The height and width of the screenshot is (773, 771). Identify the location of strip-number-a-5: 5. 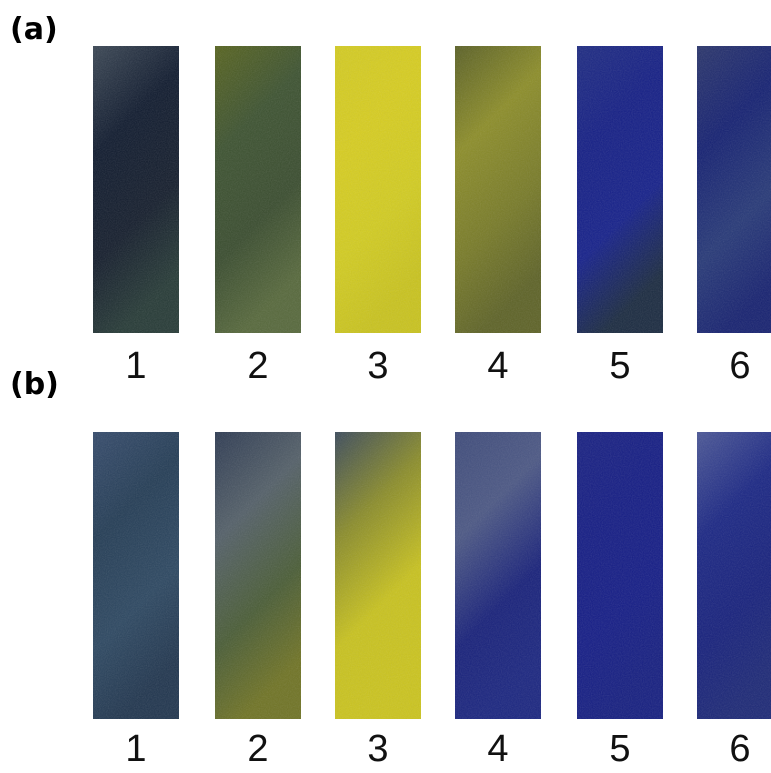
(620, 366).